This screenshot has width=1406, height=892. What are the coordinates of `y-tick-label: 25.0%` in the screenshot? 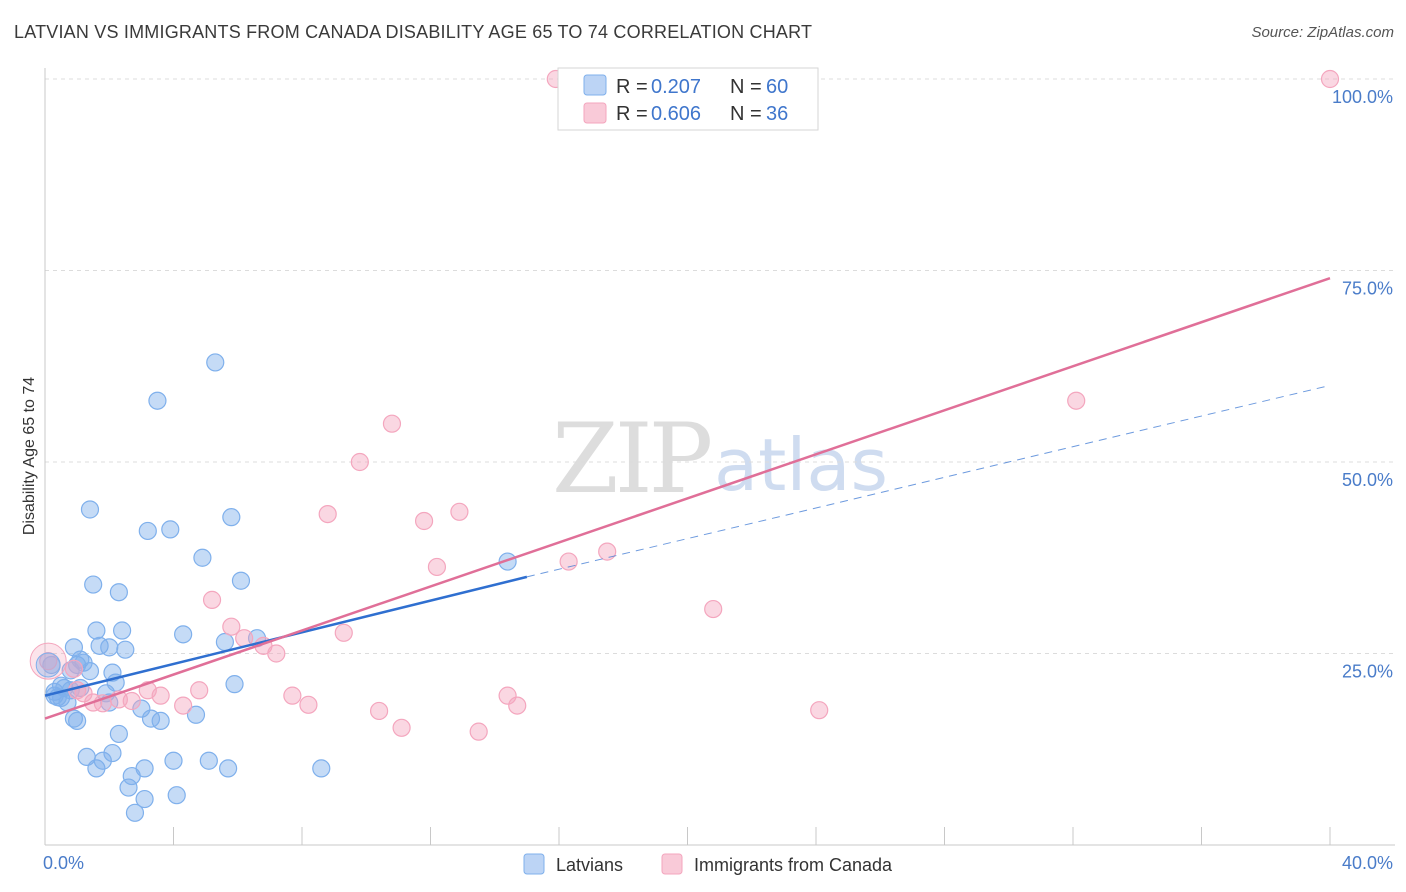 It's located at (1367, 672).